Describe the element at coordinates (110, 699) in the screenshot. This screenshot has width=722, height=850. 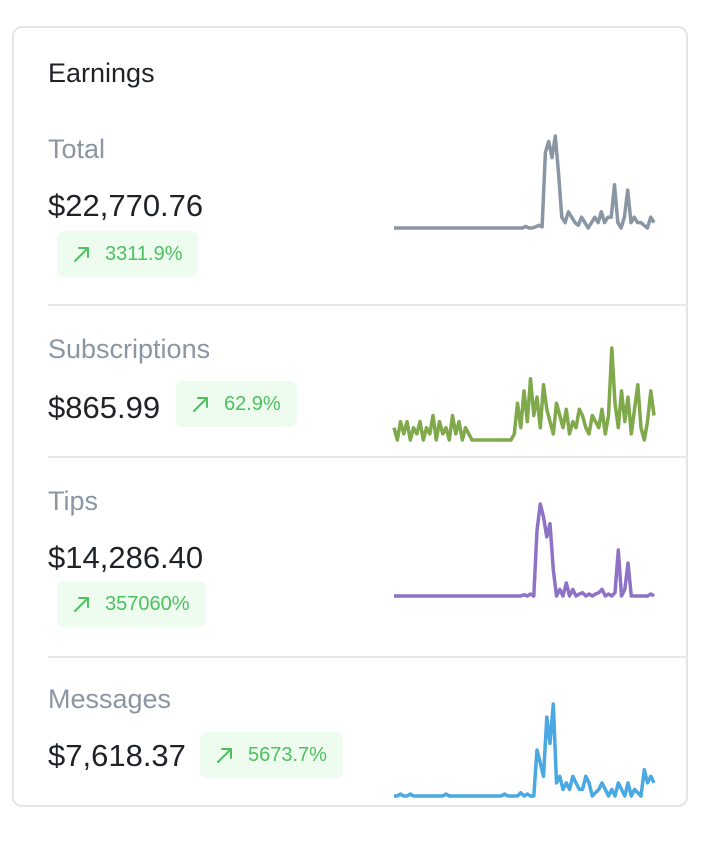
I see `row-label-messages: Messages` at that location.